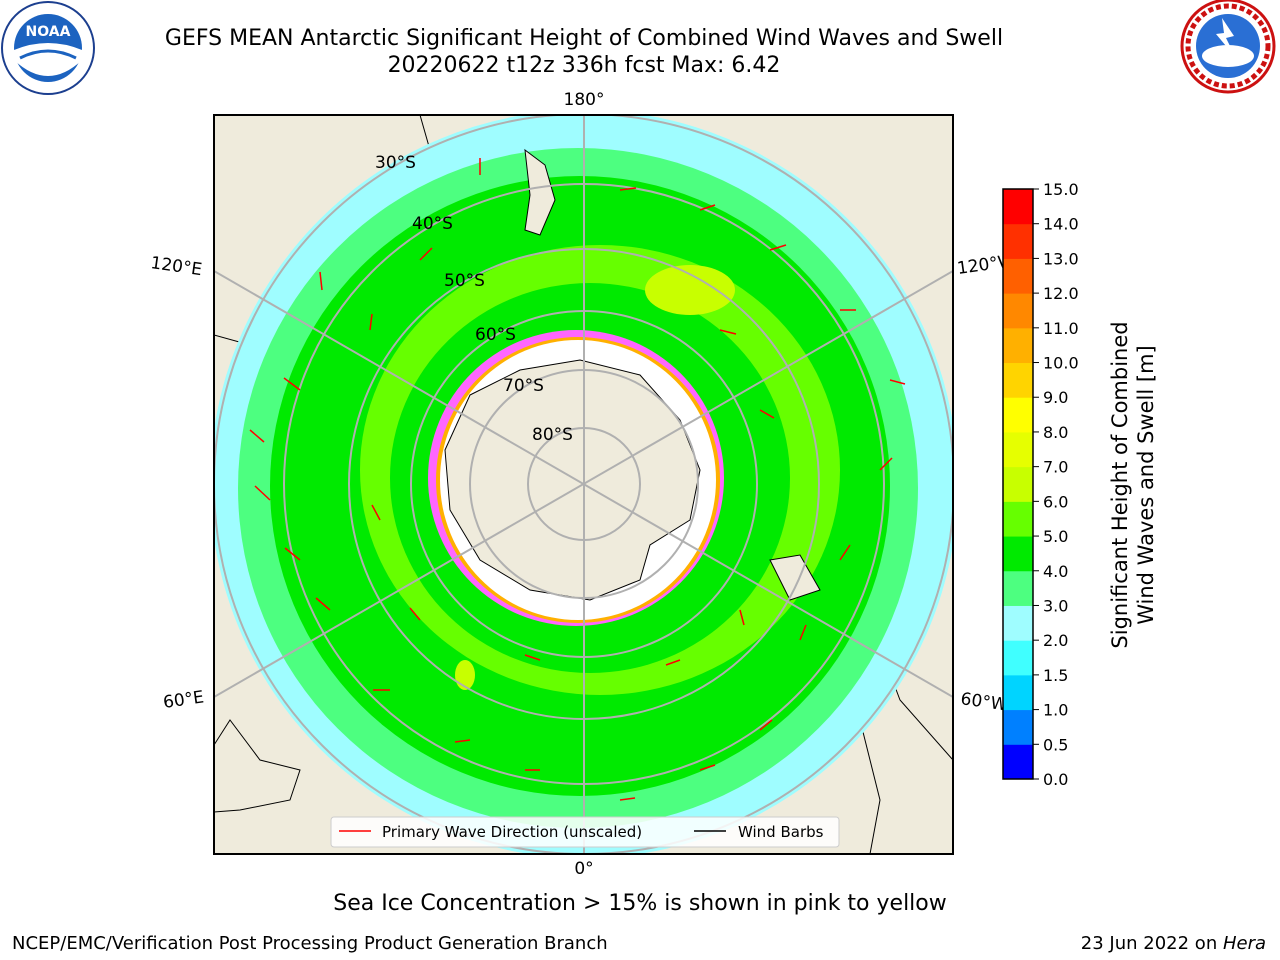 This screenshot has height=960, width=1280. Describe the element at coordinates (1055, 467) in the screenshot. I see `colorbar-tick-label: 7.0` at that location.